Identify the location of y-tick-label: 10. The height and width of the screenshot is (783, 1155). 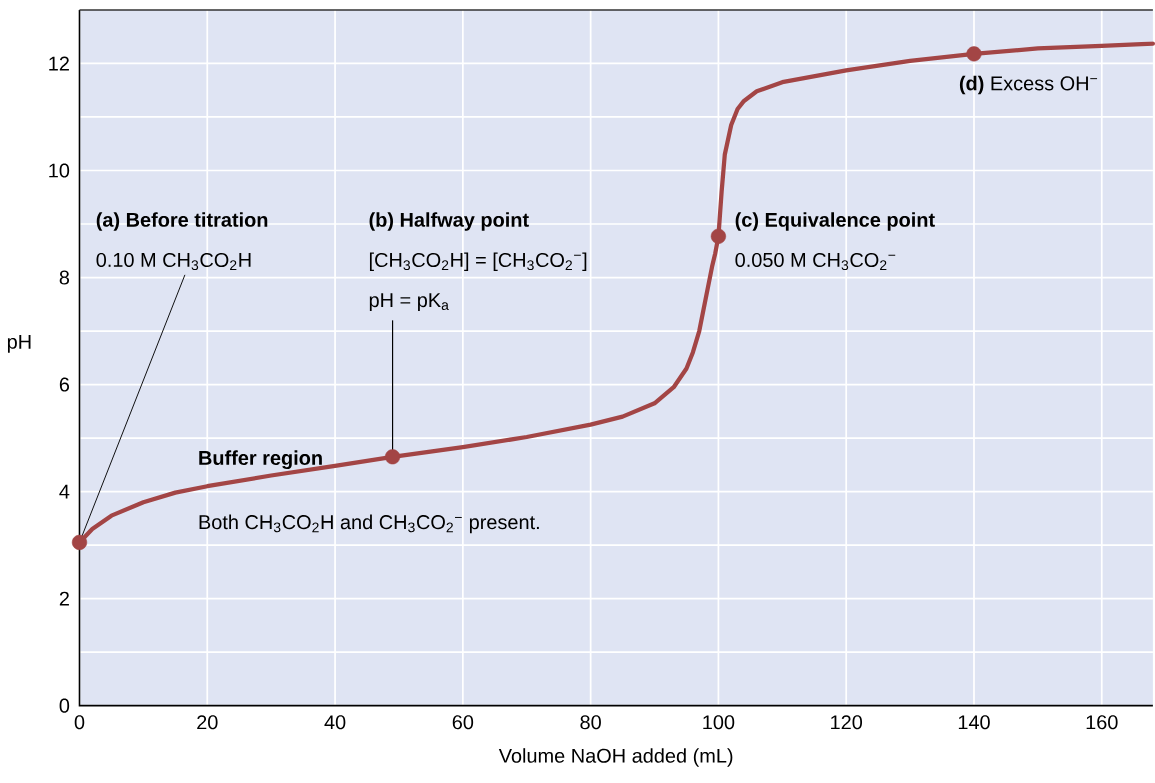
(59, 170).